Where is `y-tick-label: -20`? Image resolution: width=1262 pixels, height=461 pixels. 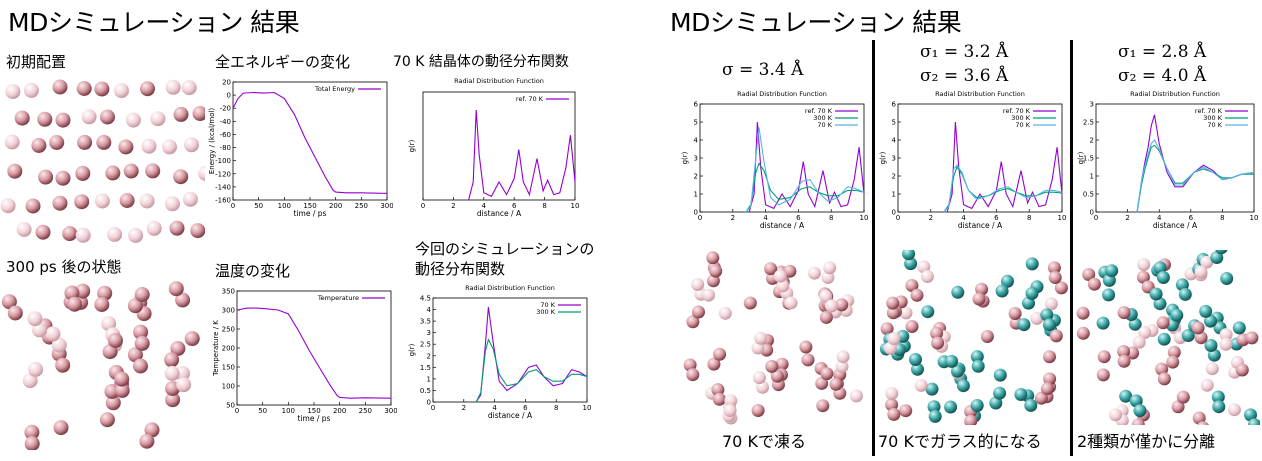 y-tick-label: -20 is located at coordinates (225, 109).